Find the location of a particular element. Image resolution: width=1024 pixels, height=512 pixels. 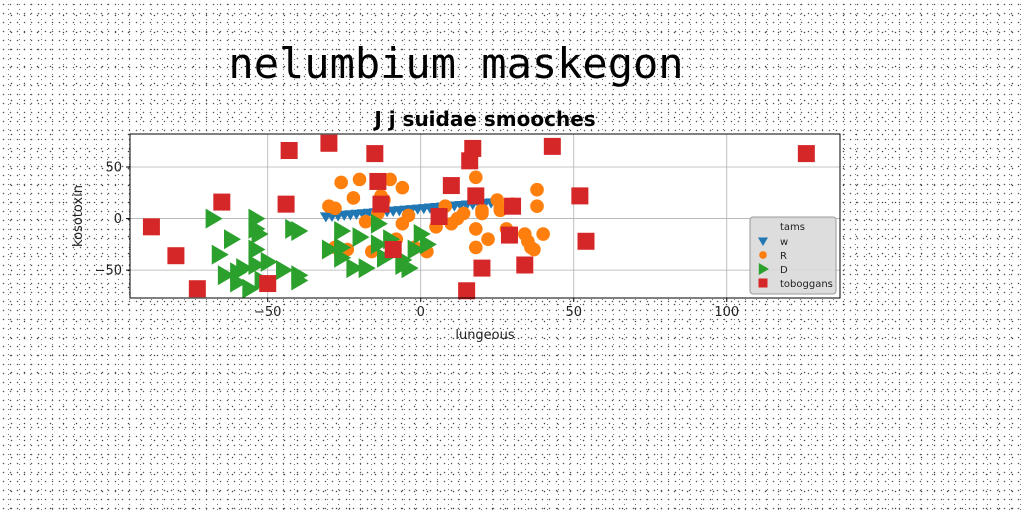

legend-box is located at coordinates (793, 255).